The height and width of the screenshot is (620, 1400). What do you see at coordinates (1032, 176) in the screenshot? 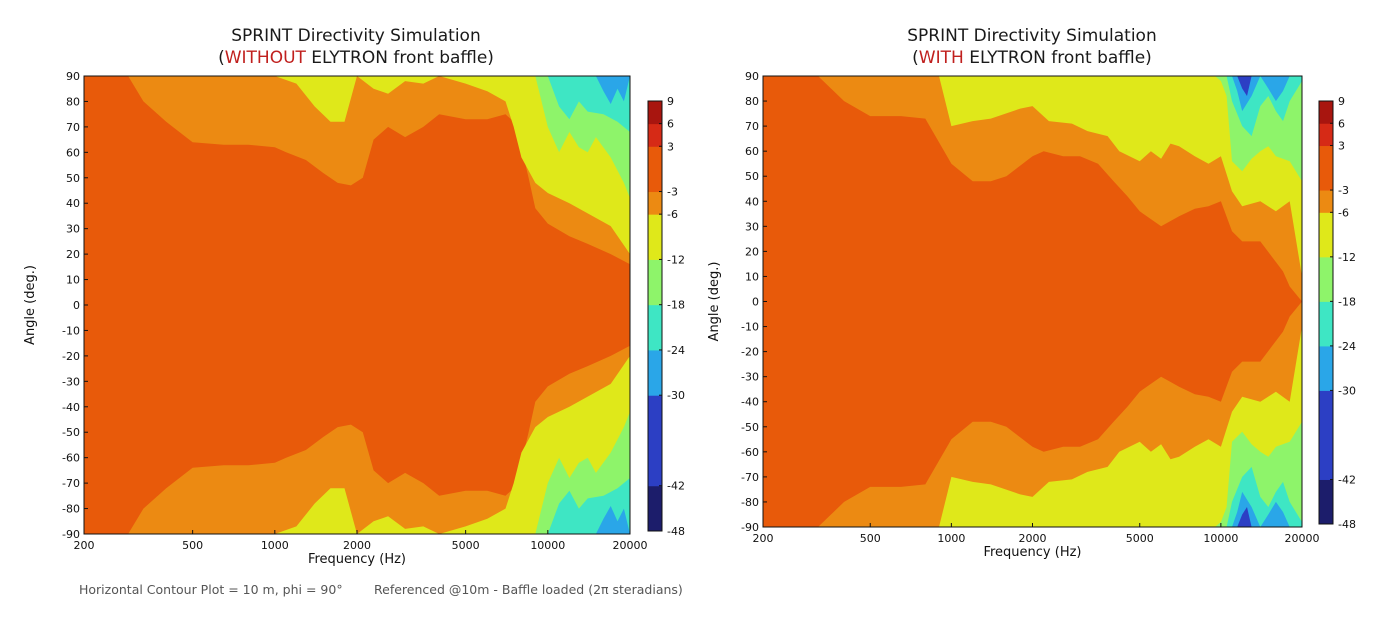
I see `contour-band-top-minus6` at bounding box center [1032, 176].